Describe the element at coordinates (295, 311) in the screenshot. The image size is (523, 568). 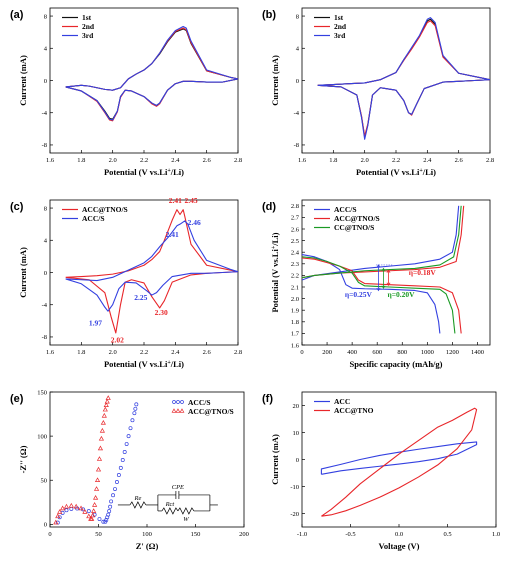
I see `y-tick-label: 1.9` at that location.